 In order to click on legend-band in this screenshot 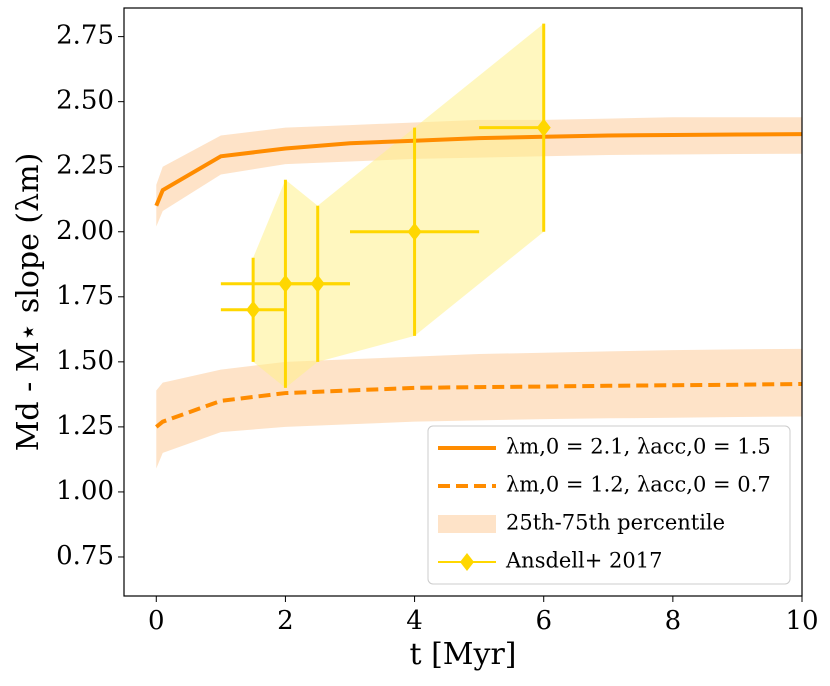, I will do `click(467, 524)`.